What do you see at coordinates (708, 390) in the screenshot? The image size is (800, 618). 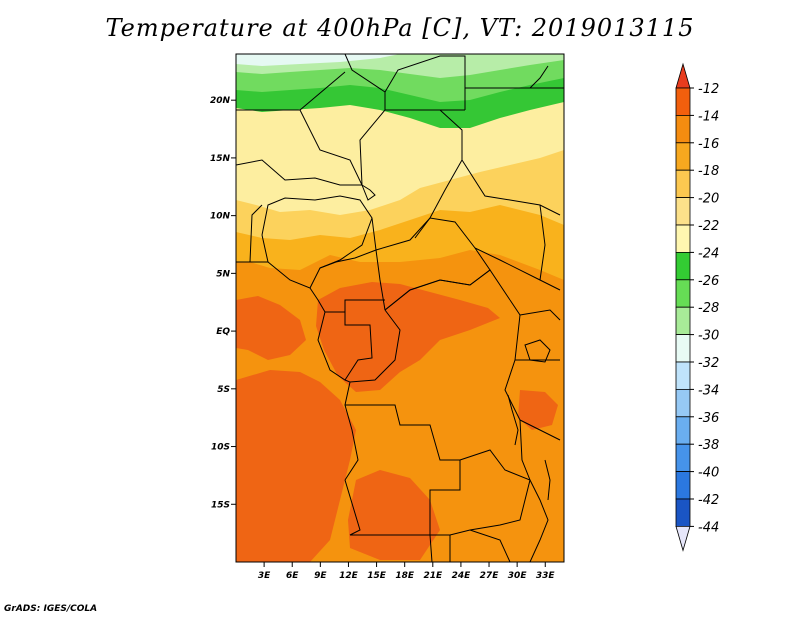 I see `colorbar-label: -34` at bounding box center [708, 390].